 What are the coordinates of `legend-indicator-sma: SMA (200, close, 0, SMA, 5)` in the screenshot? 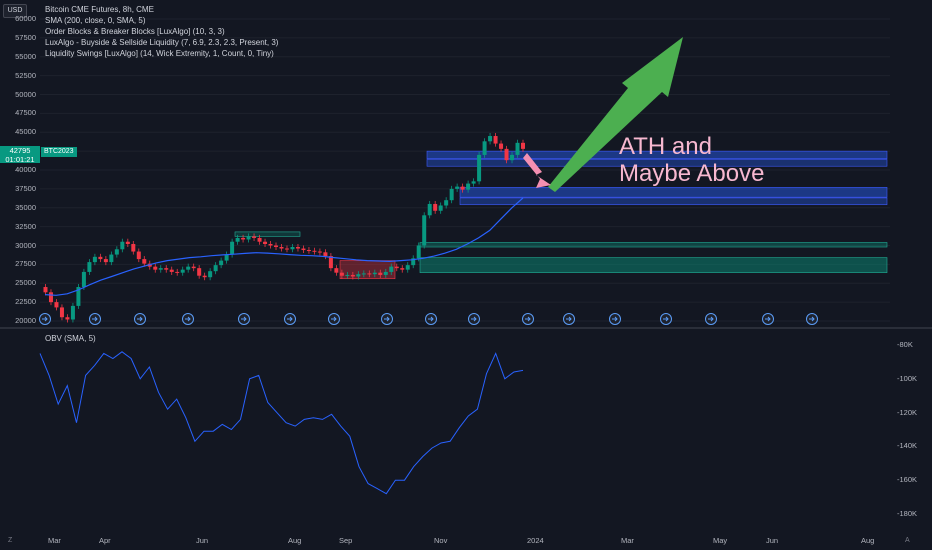 It's located at (95, 20).